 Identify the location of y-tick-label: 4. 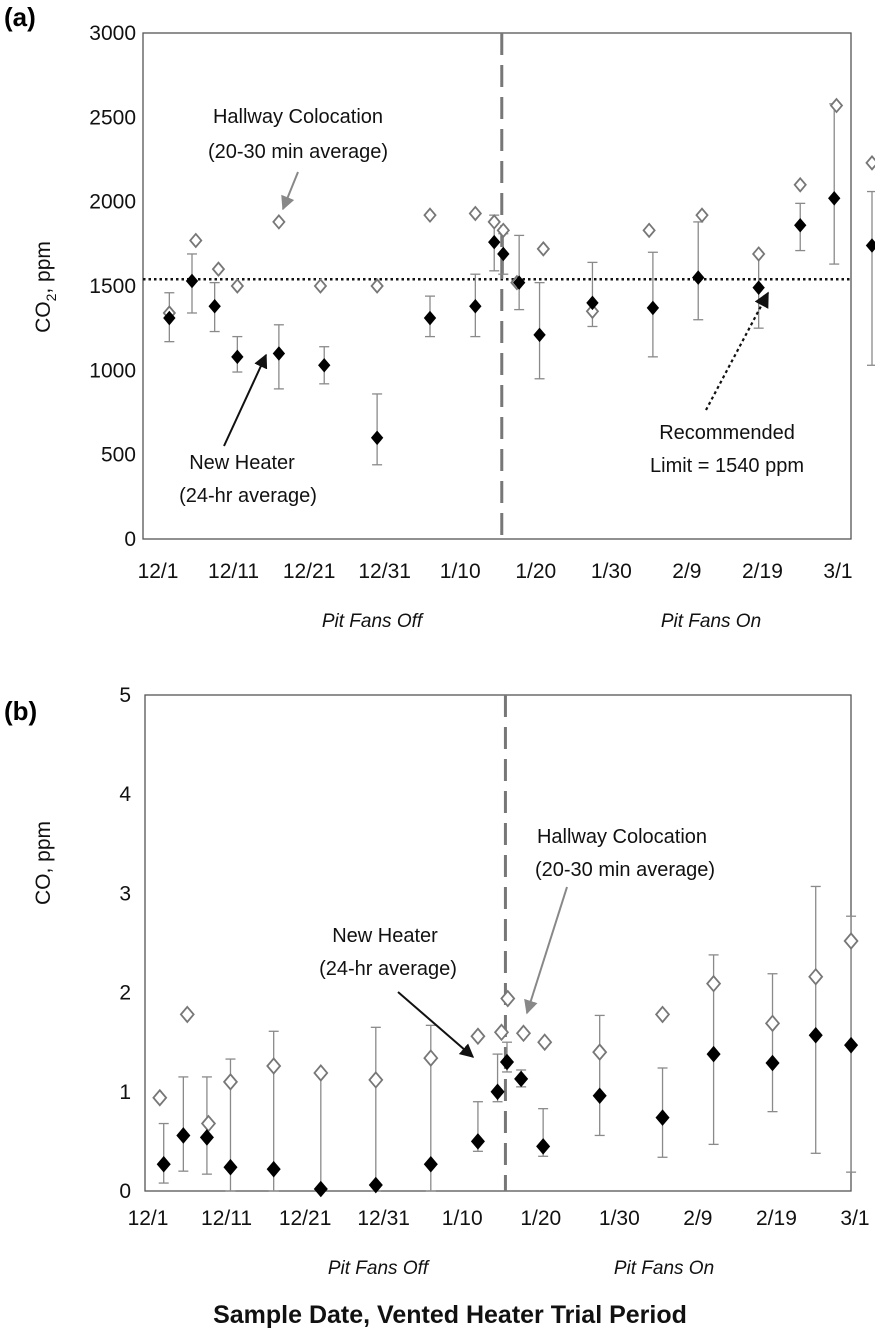
(125, 794).